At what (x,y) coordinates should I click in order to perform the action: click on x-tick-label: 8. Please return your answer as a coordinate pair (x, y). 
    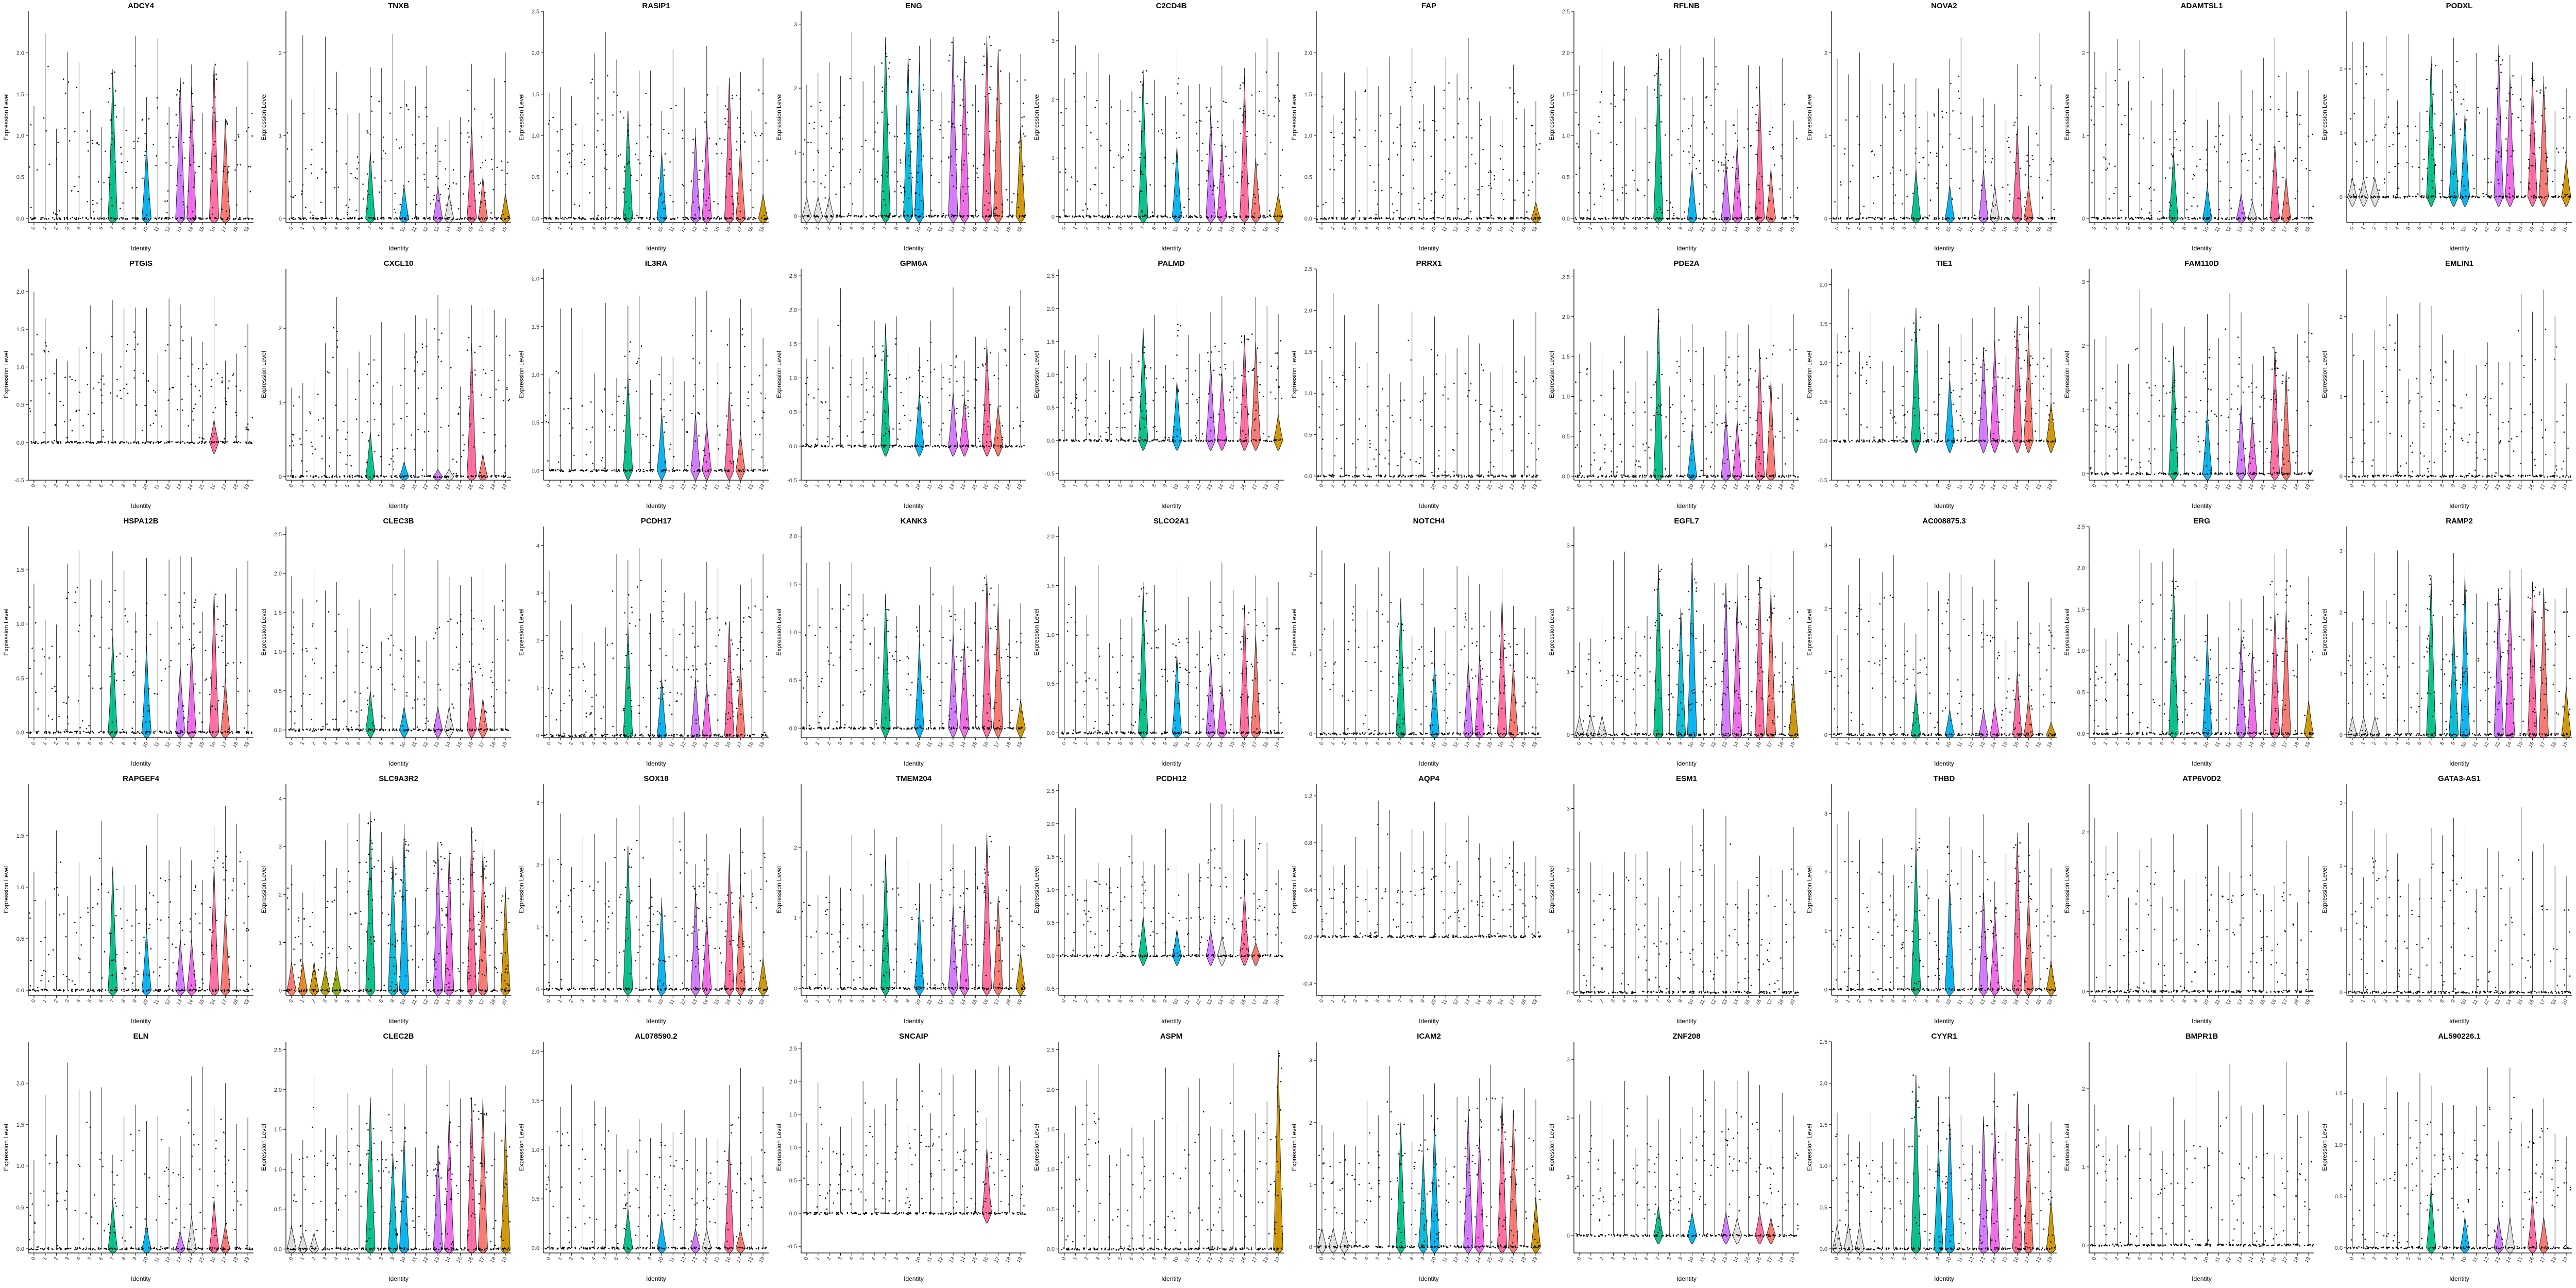
    Looking at the image, I should click on (1154, 228).